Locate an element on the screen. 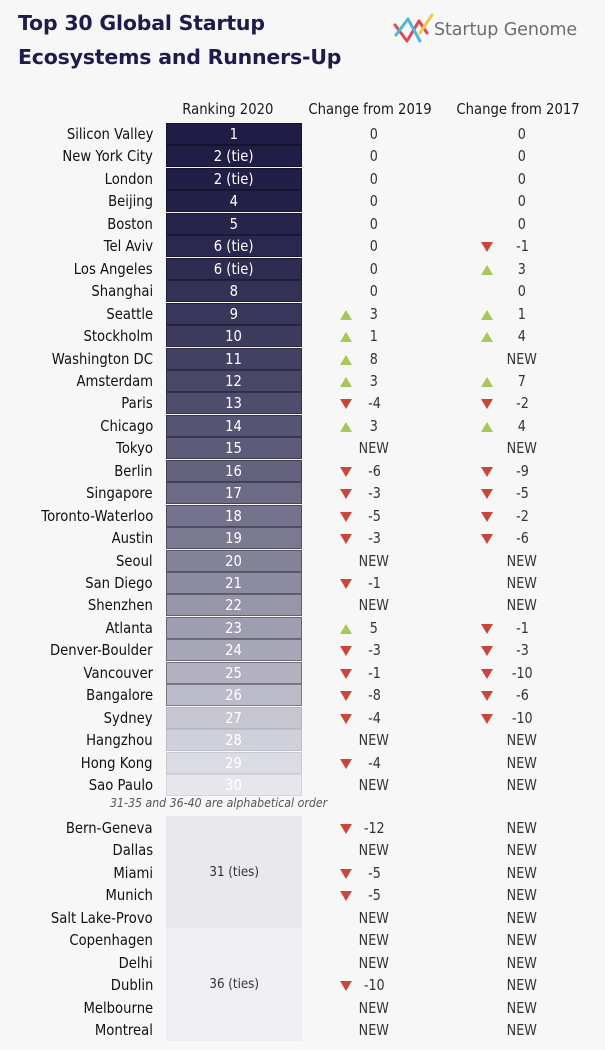  ecosystem-name: Seoul is located at coordinates (134, 560).